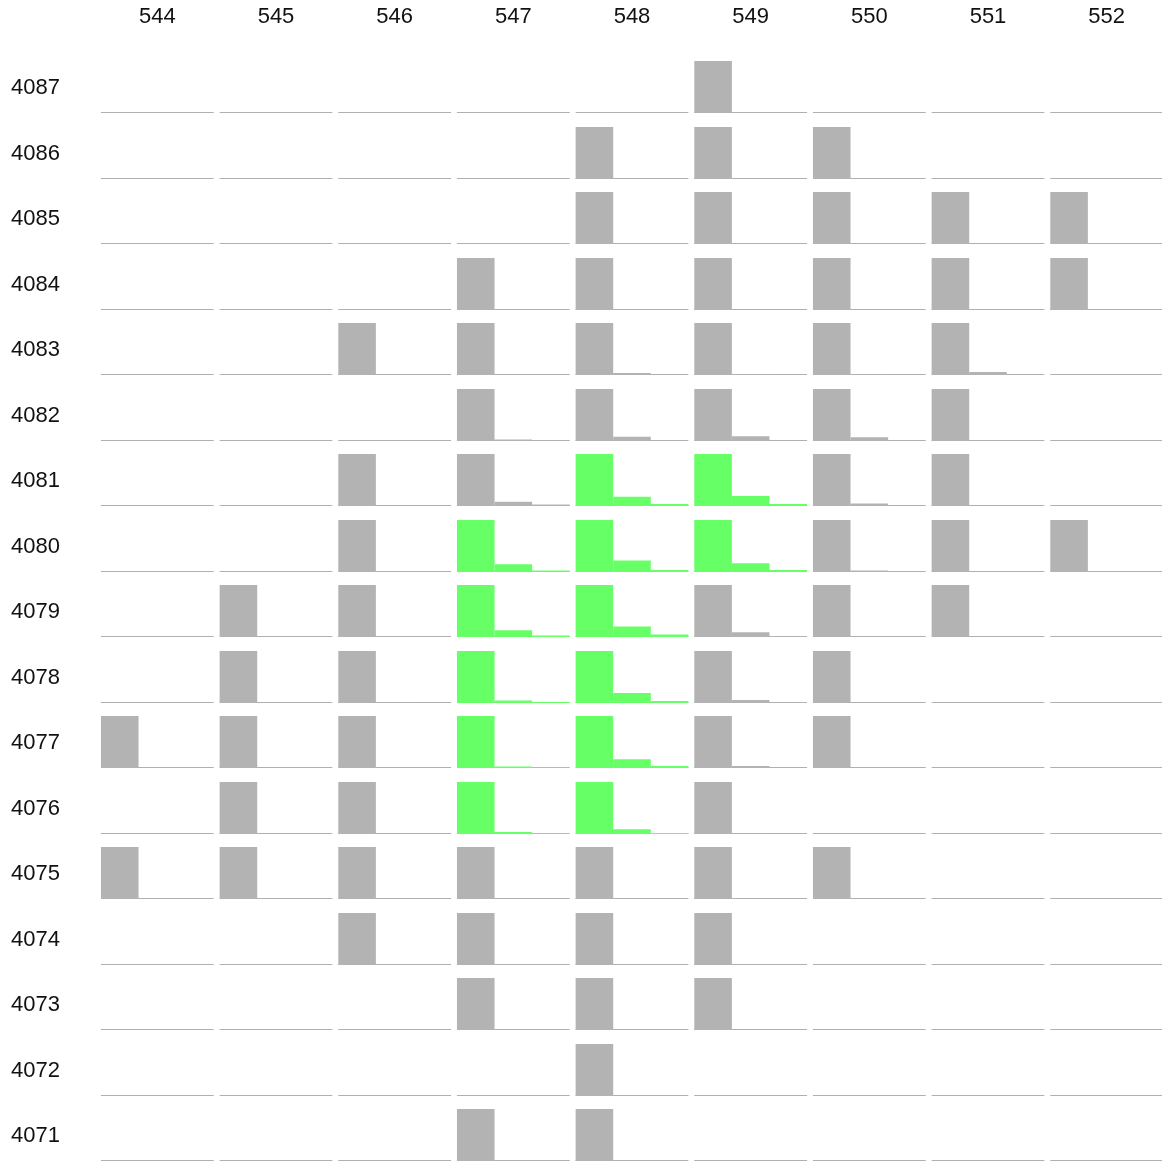  I want to click on y-axis-title: 4077, so click(36, 742).